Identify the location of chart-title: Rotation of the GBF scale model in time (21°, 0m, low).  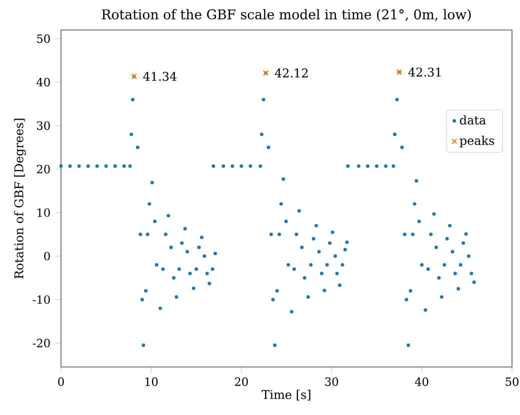
(286, 15).